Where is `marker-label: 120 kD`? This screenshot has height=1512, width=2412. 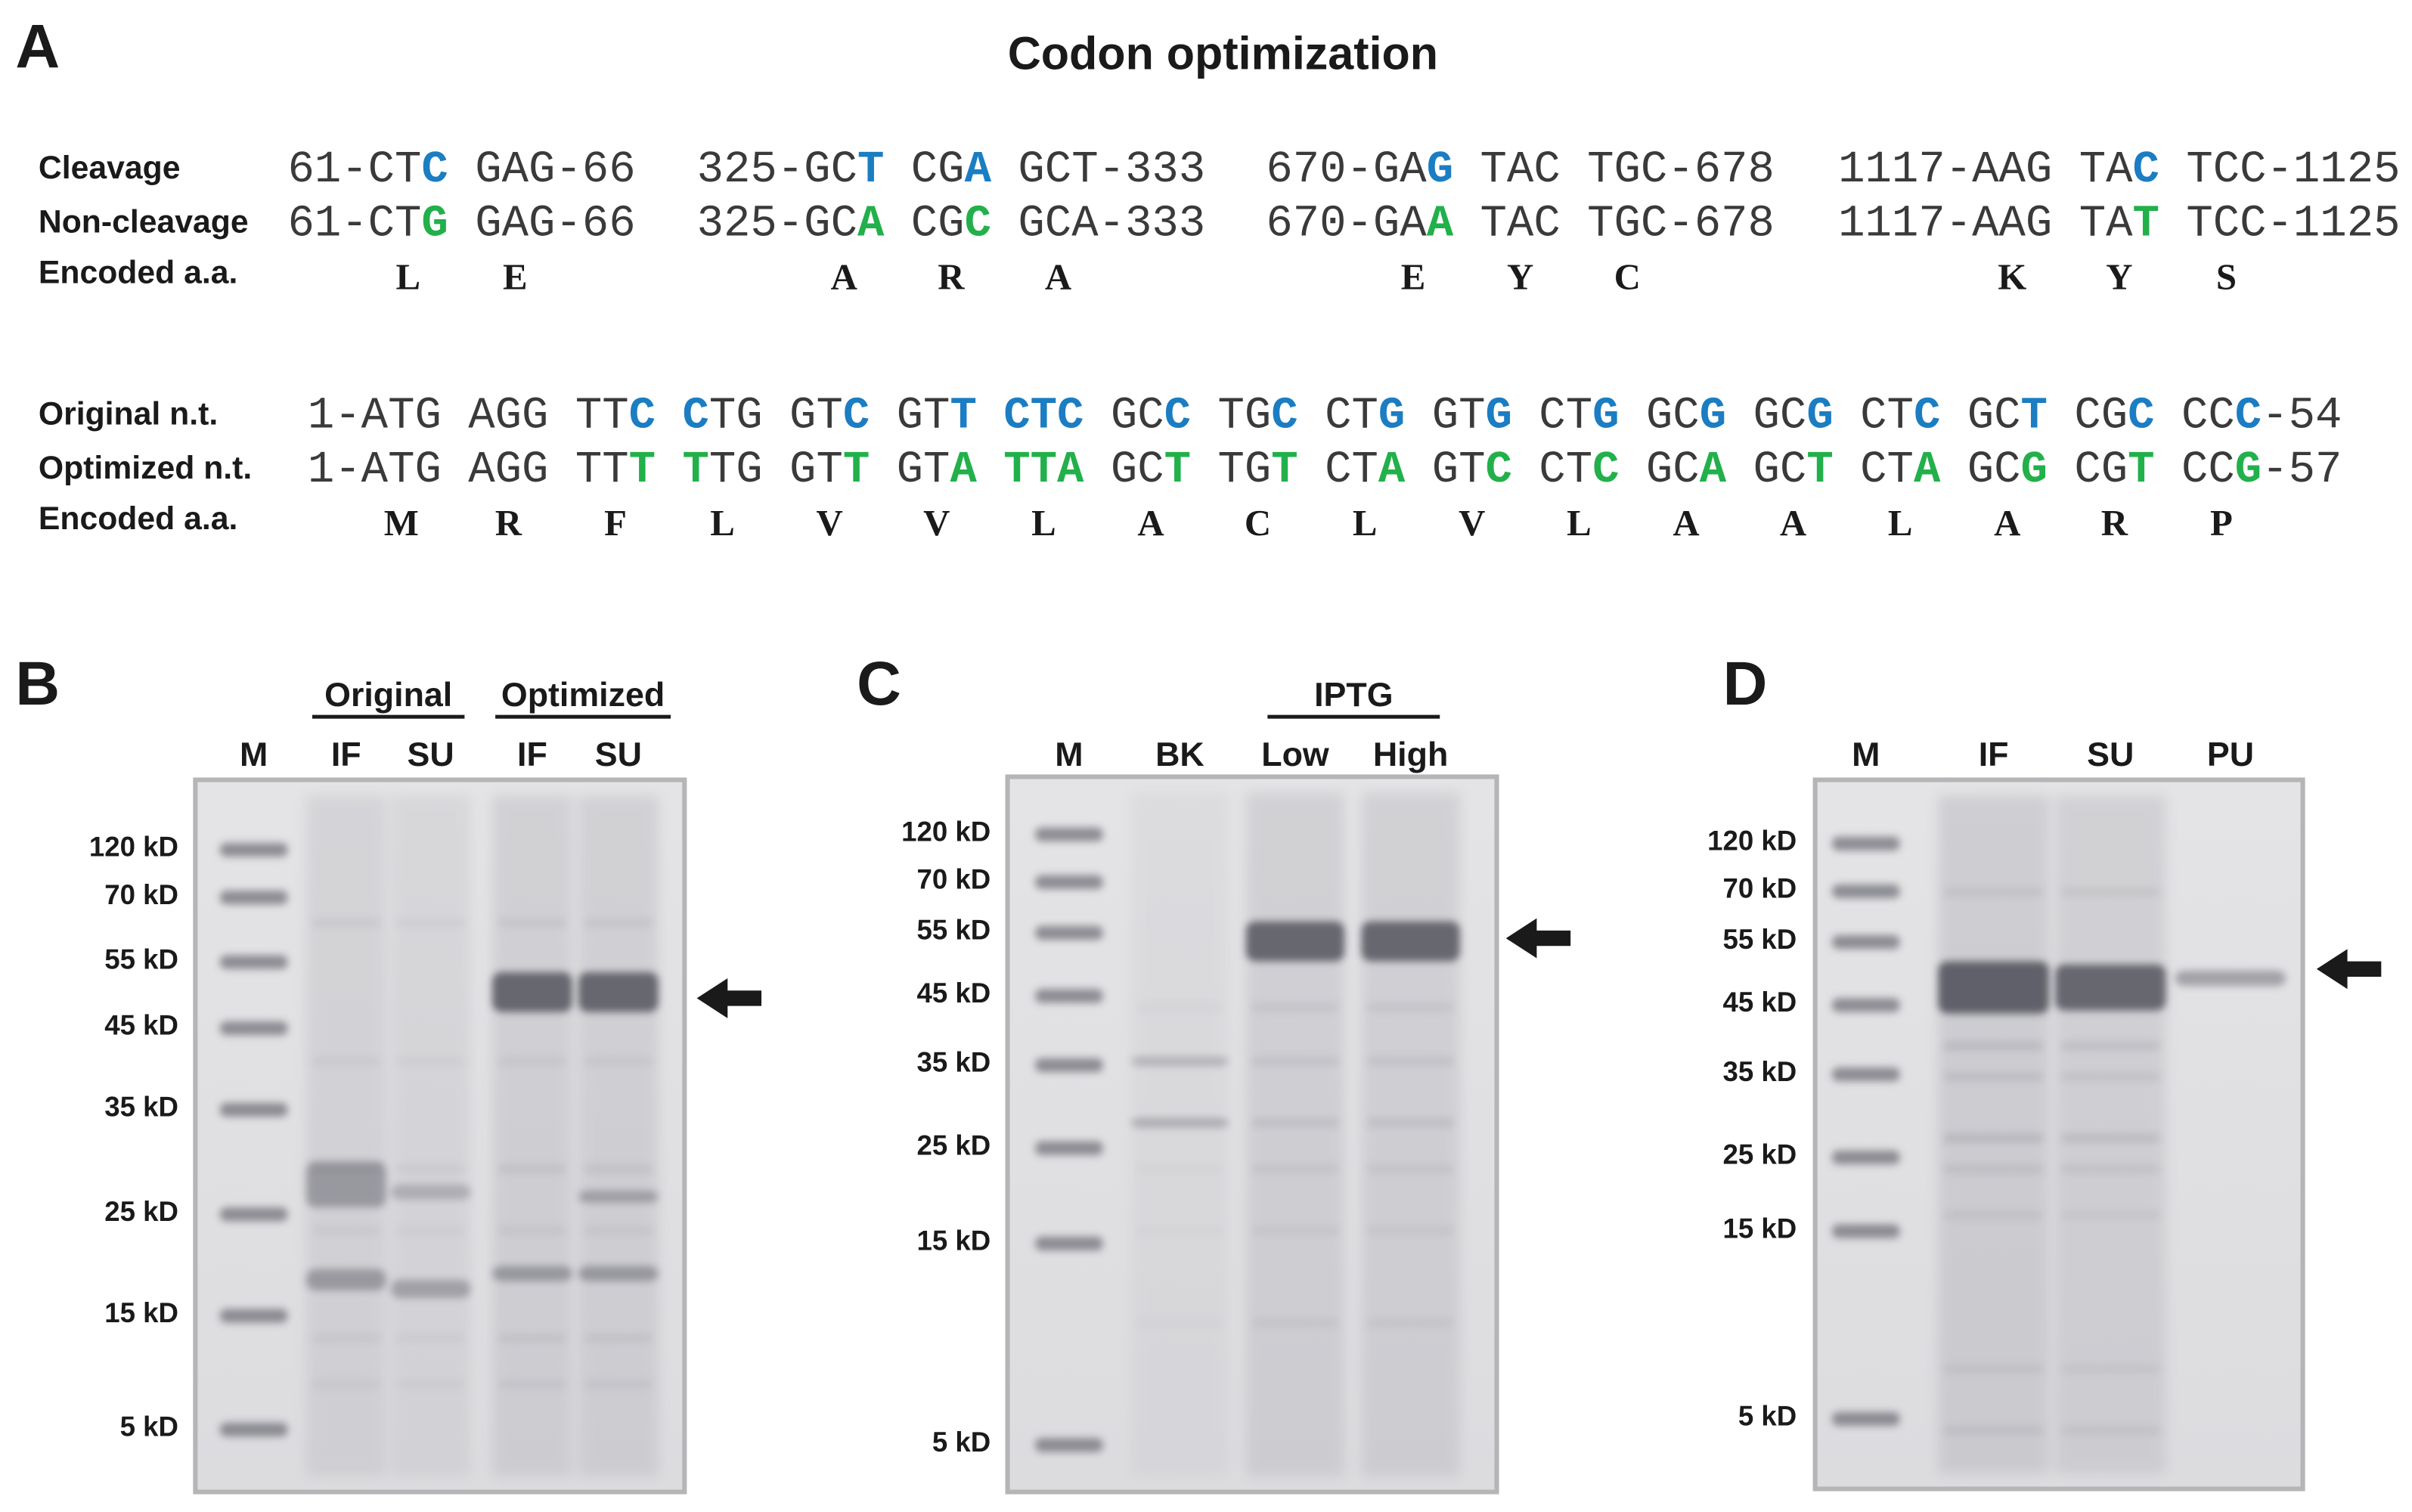
marker-label: 120 kD is located at coordinates (946, 832).